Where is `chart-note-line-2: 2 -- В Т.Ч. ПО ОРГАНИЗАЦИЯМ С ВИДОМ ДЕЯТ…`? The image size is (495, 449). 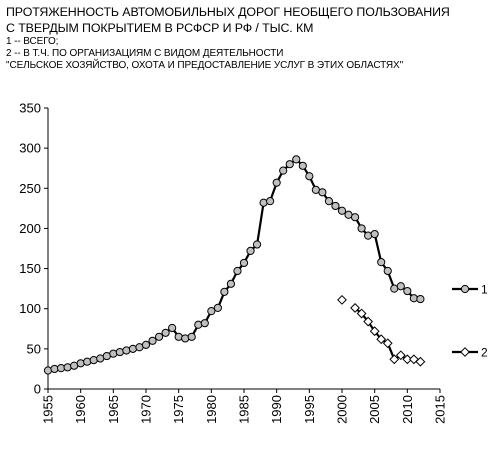 chart-note-line-2: 2 -- В Т.Ч. ПО ОРГАНИЗАЦИЯМ С ВИДОМ ДЕЯТ… is located at coordinates (145, 53).